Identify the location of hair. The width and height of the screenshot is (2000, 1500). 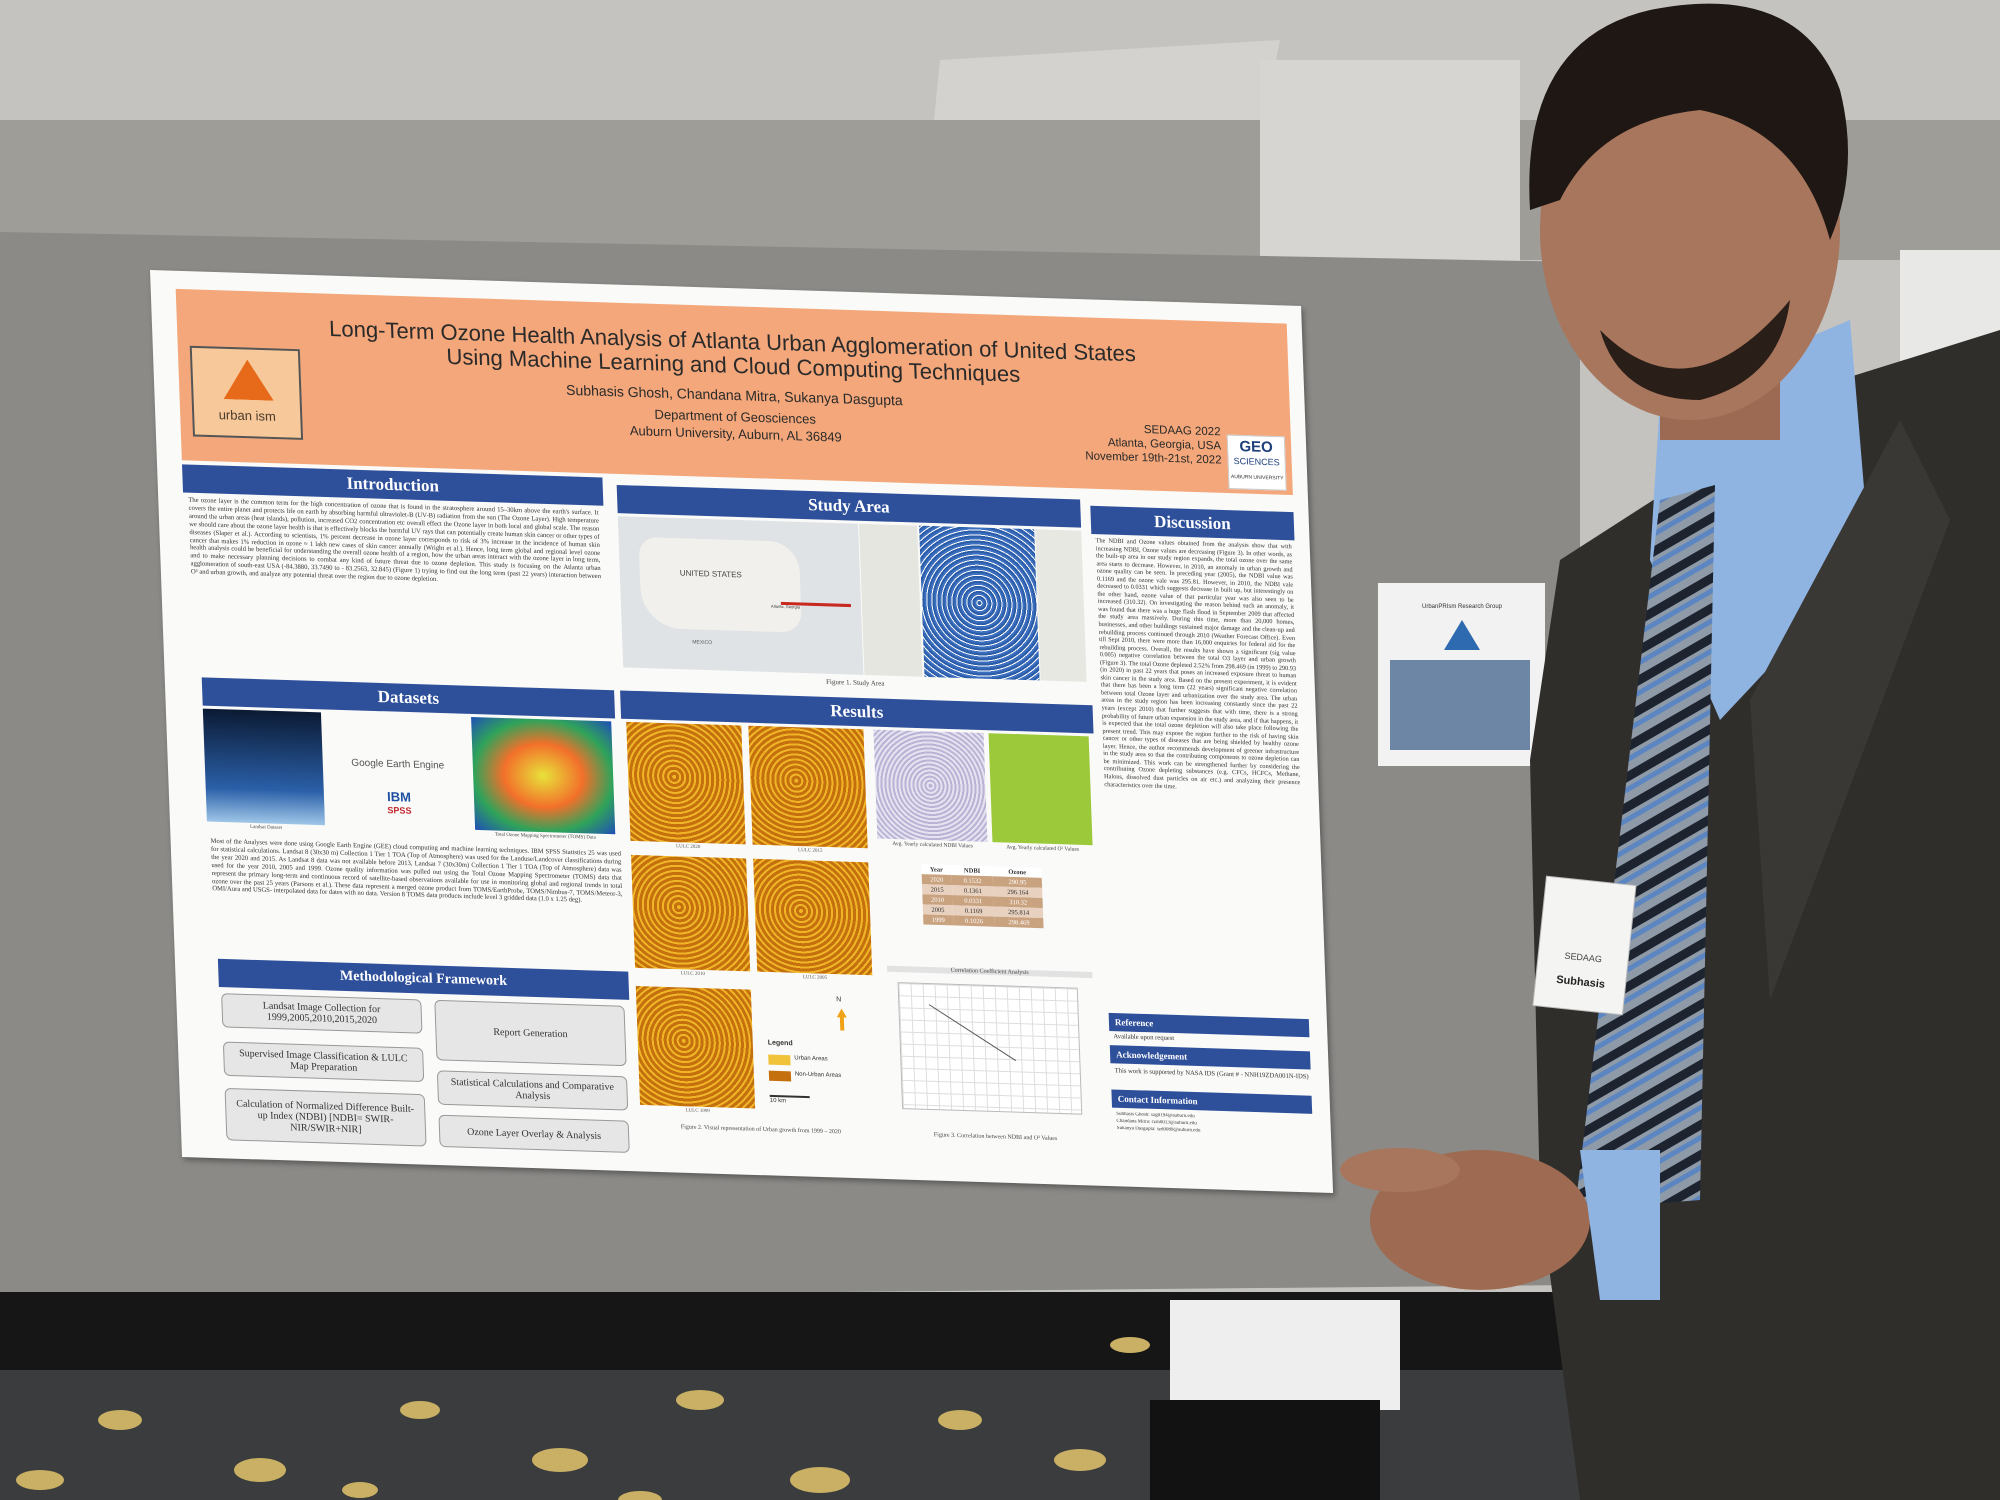
(1688, 122).